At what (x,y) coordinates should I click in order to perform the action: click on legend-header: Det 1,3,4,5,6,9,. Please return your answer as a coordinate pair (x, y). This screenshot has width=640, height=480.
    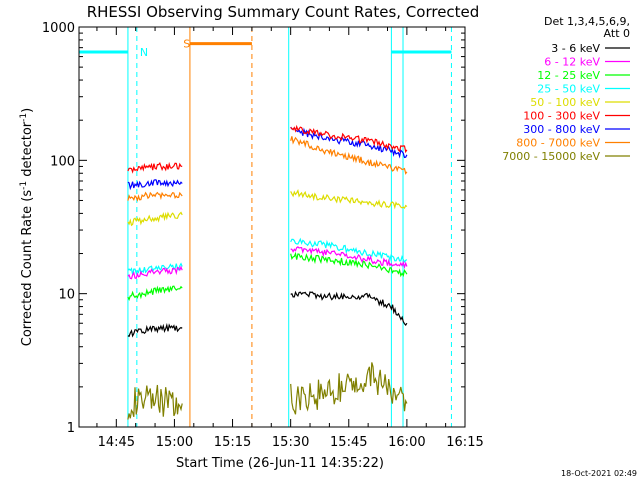
    Looking at the image, I should click on (587, 21).